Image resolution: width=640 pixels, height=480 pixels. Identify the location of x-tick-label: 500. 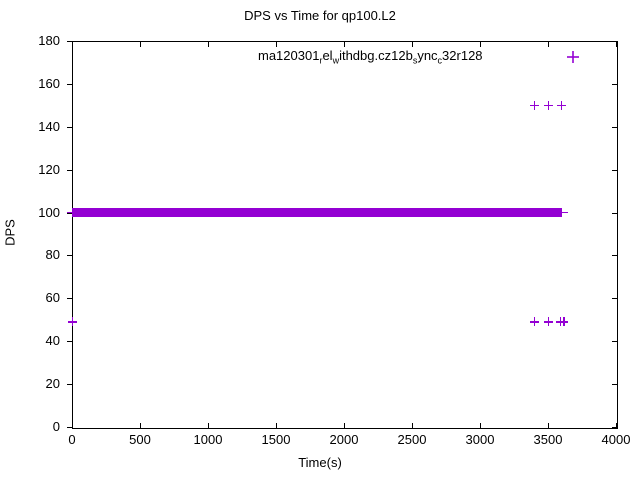
(140, 439).